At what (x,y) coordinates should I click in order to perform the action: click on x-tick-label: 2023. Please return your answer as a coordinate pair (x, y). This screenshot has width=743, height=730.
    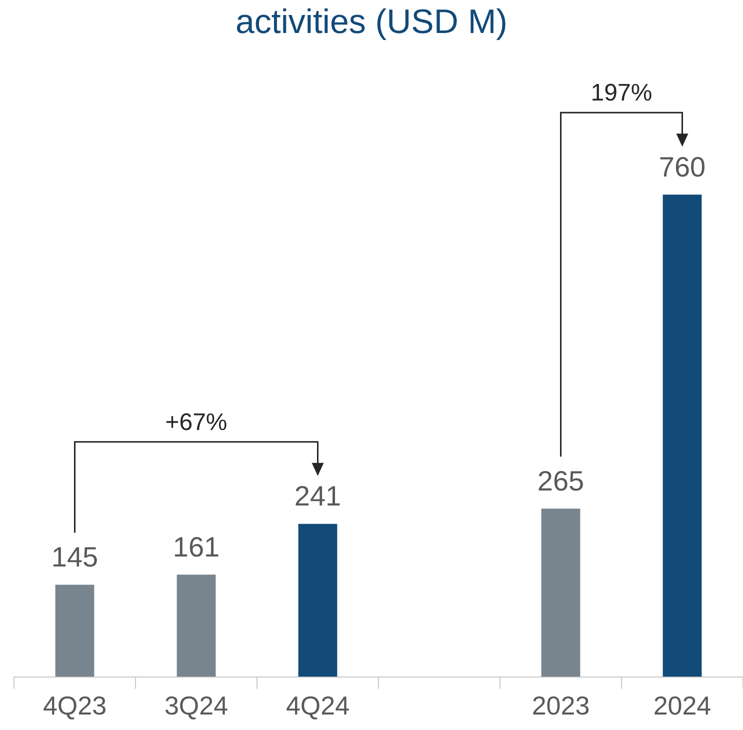
    Looking at the image, I should click on (561, 705).